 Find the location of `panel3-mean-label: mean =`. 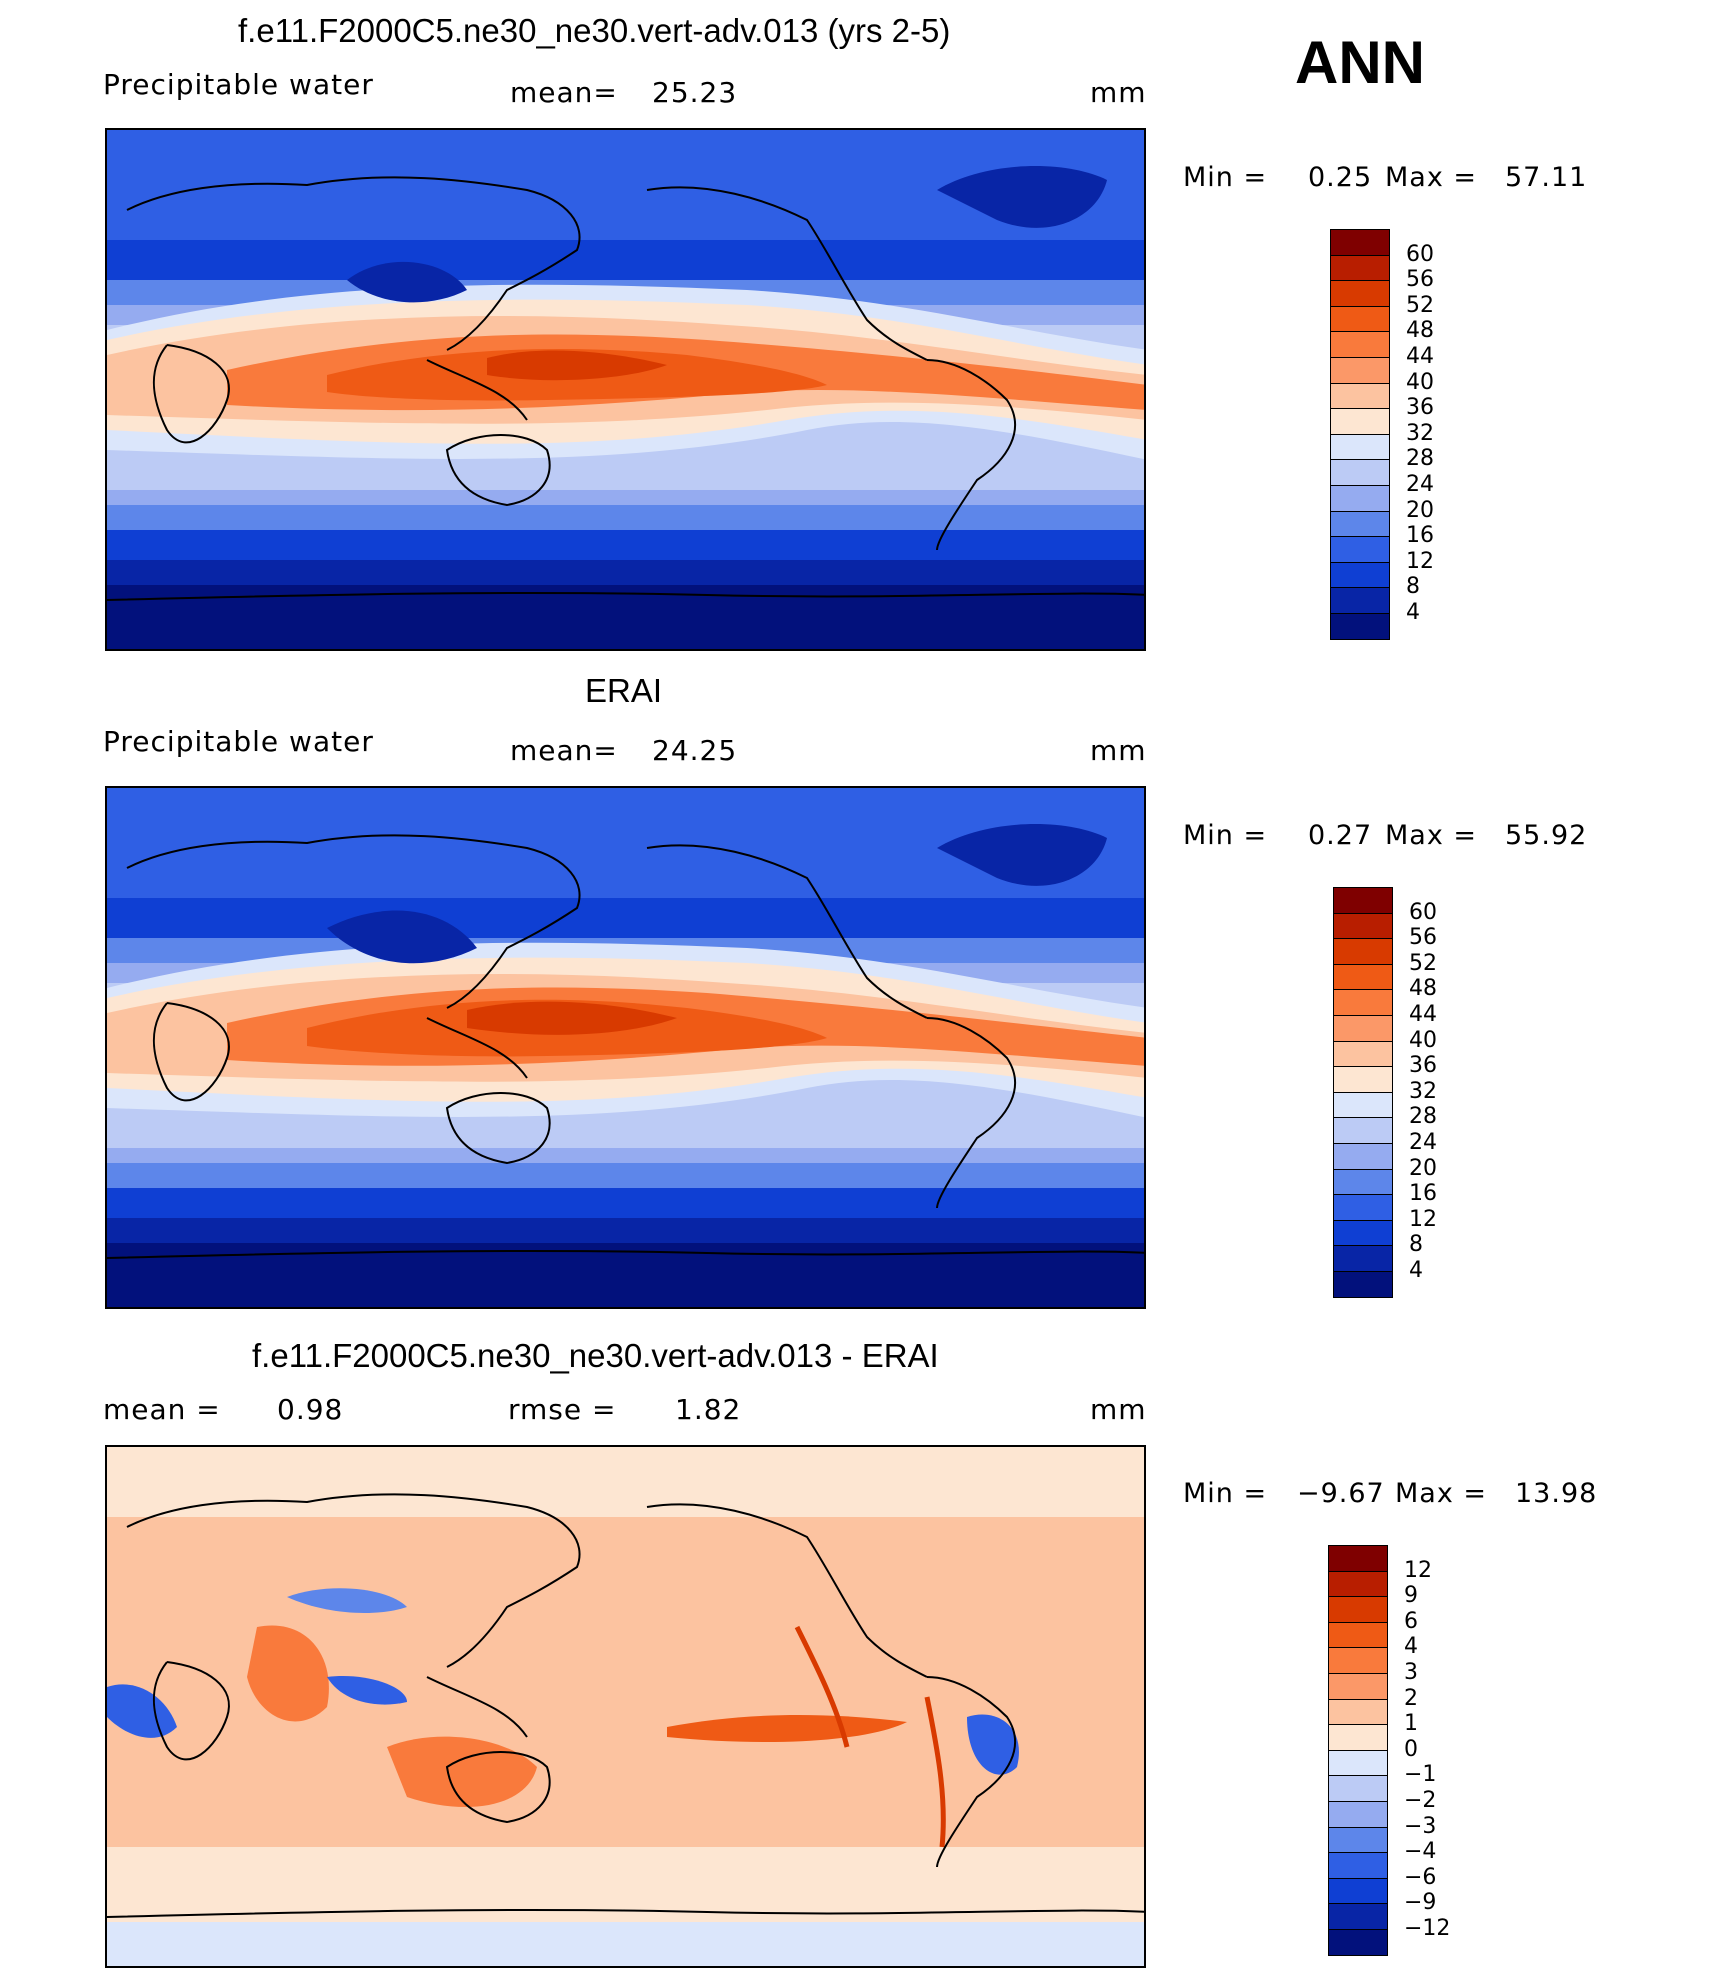

panel3-mean-label: mean = is located at coordinates (162, 1409).